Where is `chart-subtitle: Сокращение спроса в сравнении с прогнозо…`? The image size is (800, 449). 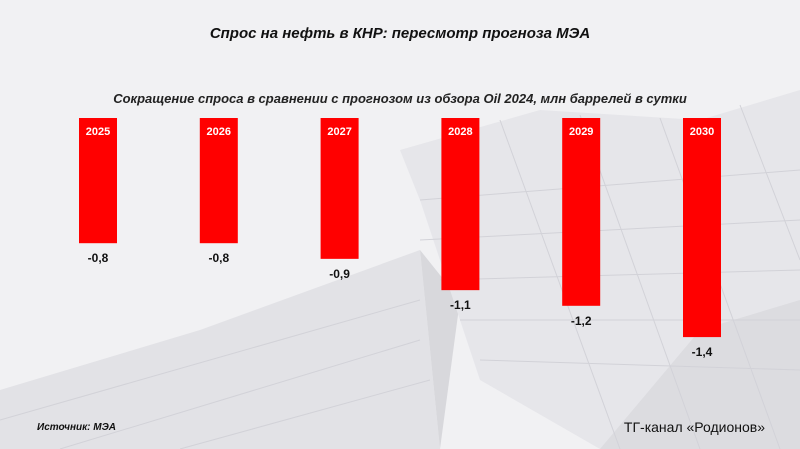 chart-subtitle: Сокращение спроса в сравнении с прогнозо… is located at coordinates (400, 98).